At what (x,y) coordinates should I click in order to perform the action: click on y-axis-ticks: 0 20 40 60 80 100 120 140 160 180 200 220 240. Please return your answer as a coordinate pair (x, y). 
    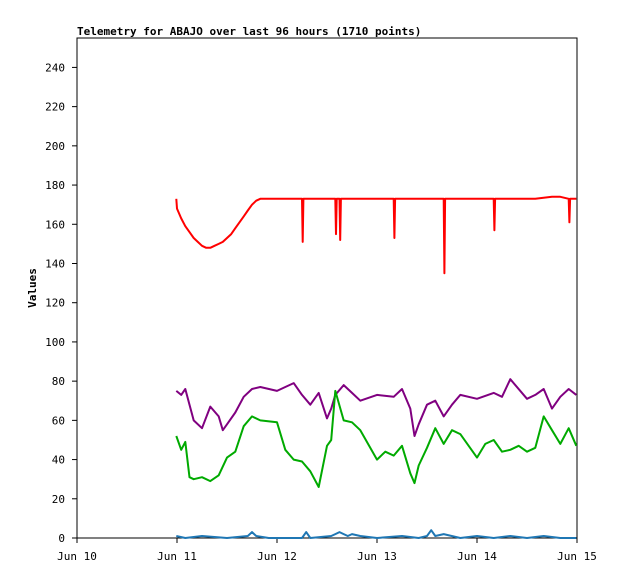
    Looking at the image, I should click on (61, 303).